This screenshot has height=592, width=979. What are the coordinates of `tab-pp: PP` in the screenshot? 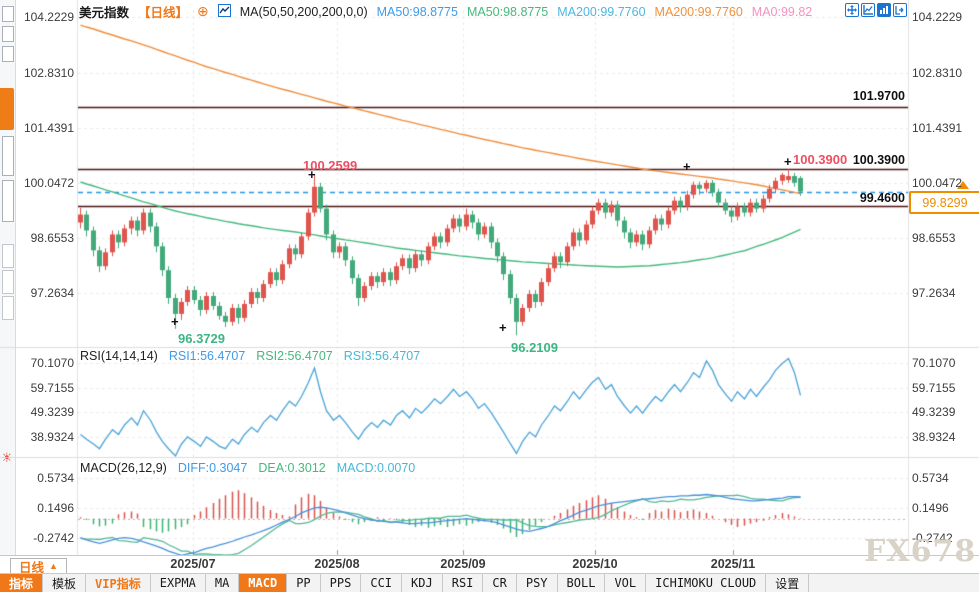 It's located at (304, 583).